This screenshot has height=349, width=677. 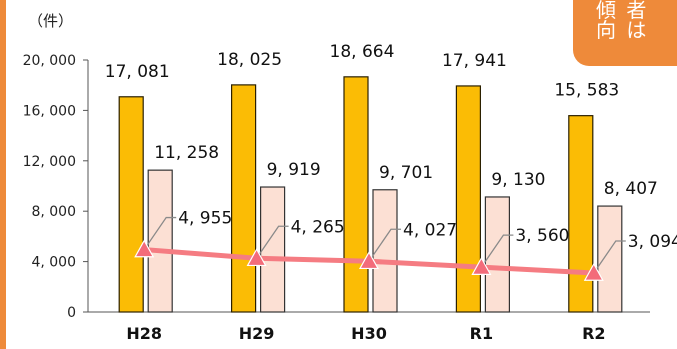 I want to click on left-accent-bar, so click(x=3, y=174).